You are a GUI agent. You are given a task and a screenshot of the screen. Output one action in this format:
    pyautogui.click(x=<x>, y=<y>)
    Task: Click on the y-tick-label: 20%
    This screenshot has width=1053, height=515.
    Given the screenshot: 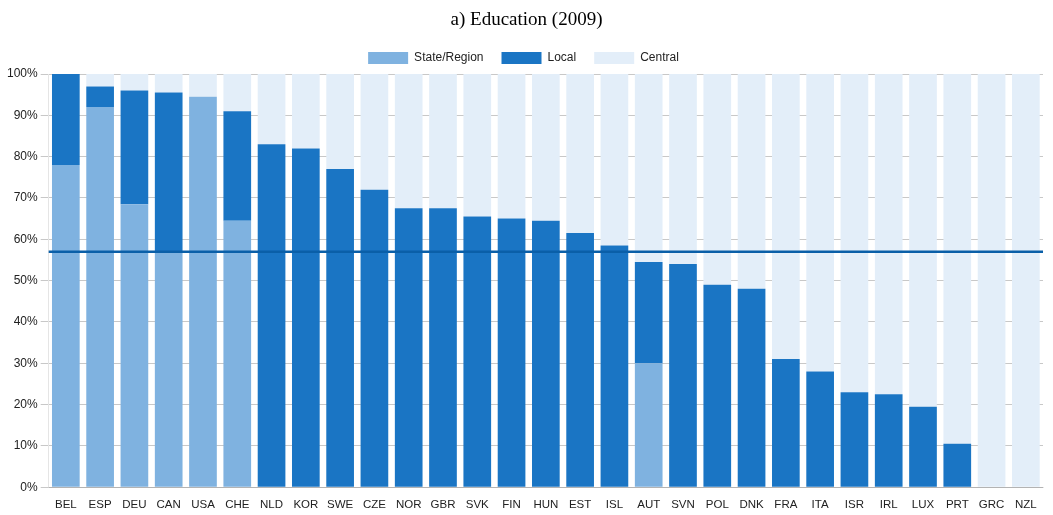 What is the action you would take?
    pyautogui.click(x=26, y=403)
    